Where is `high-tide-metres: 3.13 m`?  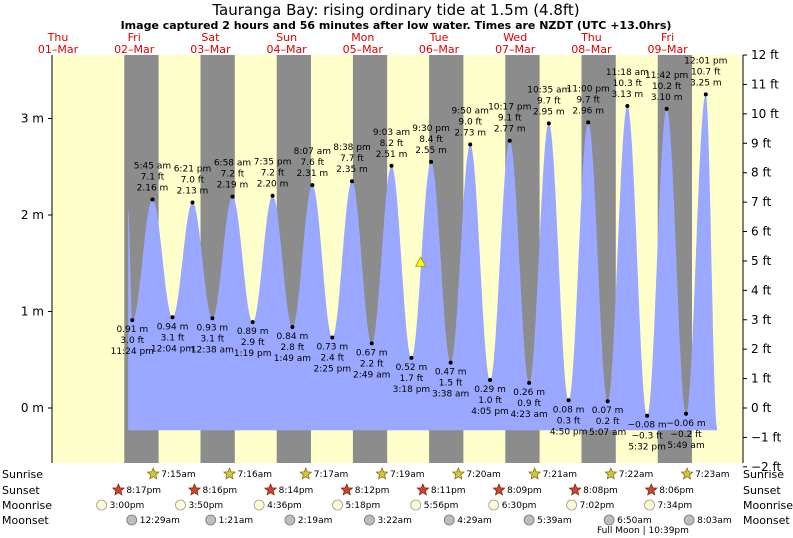 high-tide-metres: 3.13 m is located at coordinates (628, 95).